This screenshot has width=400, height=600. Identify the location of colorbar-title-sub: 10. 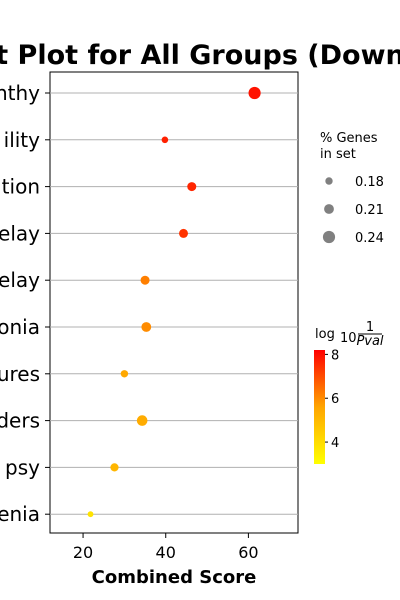
(348, 338).